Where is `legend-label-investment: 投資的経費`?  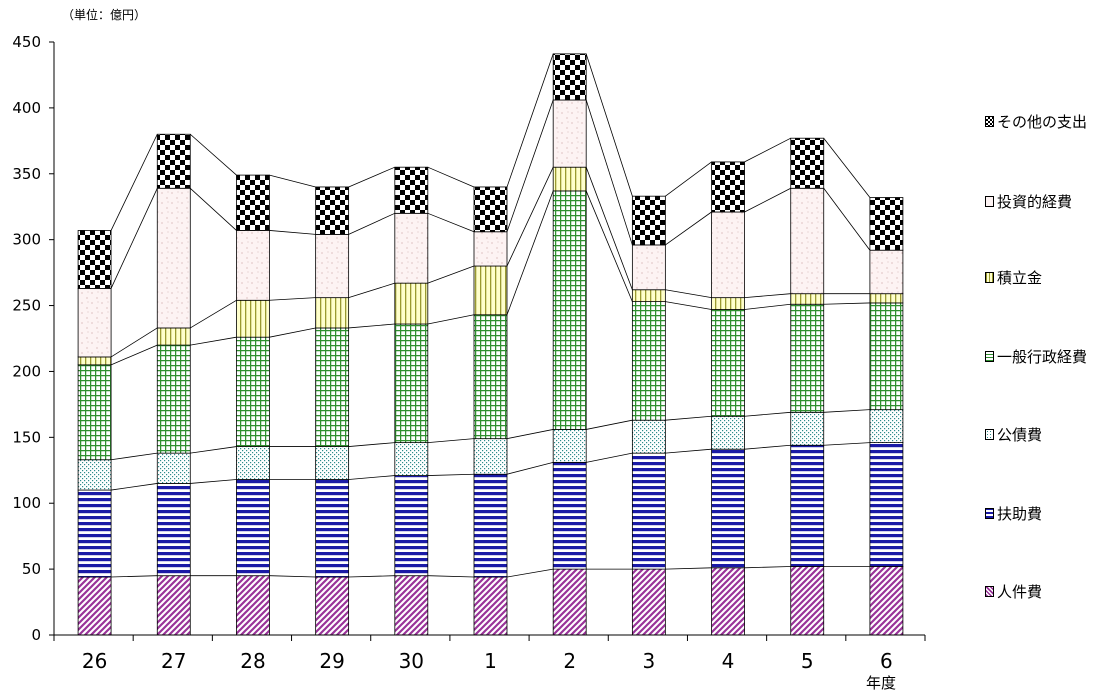
legend-label-investment: 投資的経費 is located at coordinates (1035, 202).